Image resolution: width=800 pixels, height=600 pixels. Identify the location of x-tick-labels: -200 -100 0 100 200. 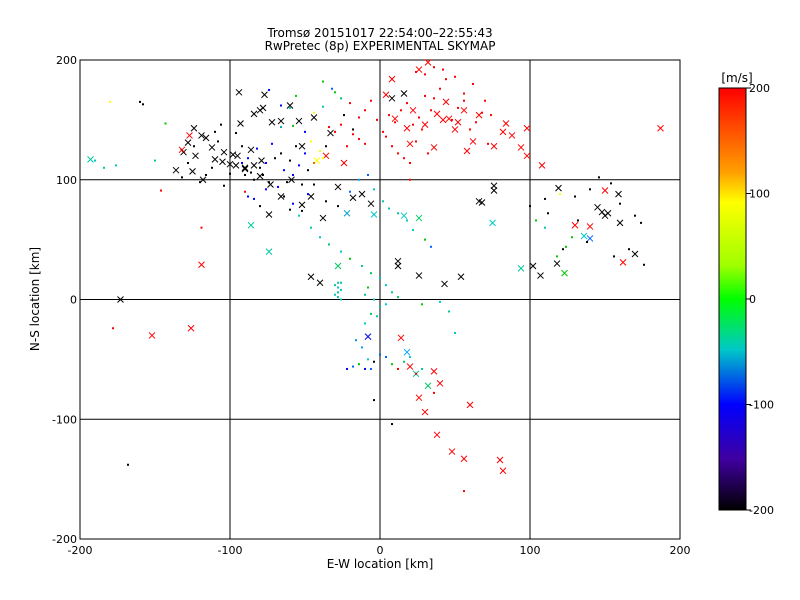
(379, 550).